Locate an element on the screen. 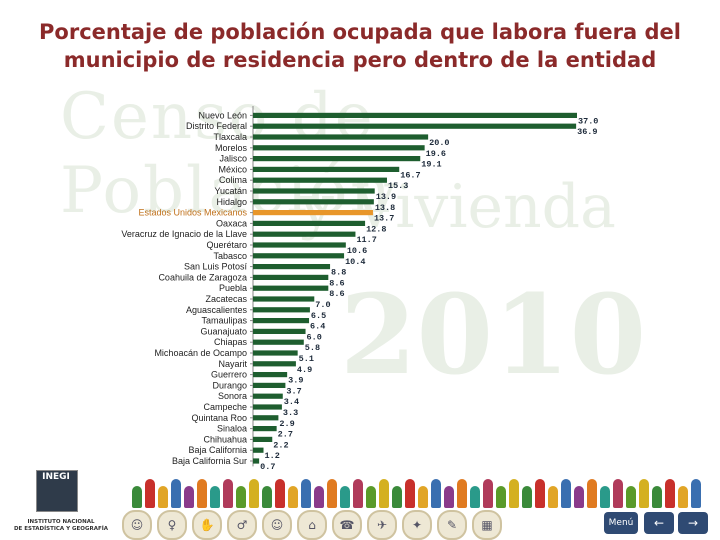  arrow-left-icon: ← is located at coordinates (659, 523).